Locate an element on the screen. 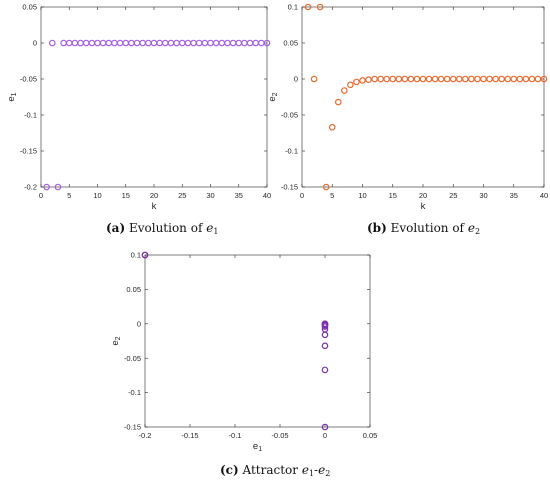 Image resolution: width=550 pixels, height=484 pixels. caption-c-tag: (c) is located at coordinates (229, 470).